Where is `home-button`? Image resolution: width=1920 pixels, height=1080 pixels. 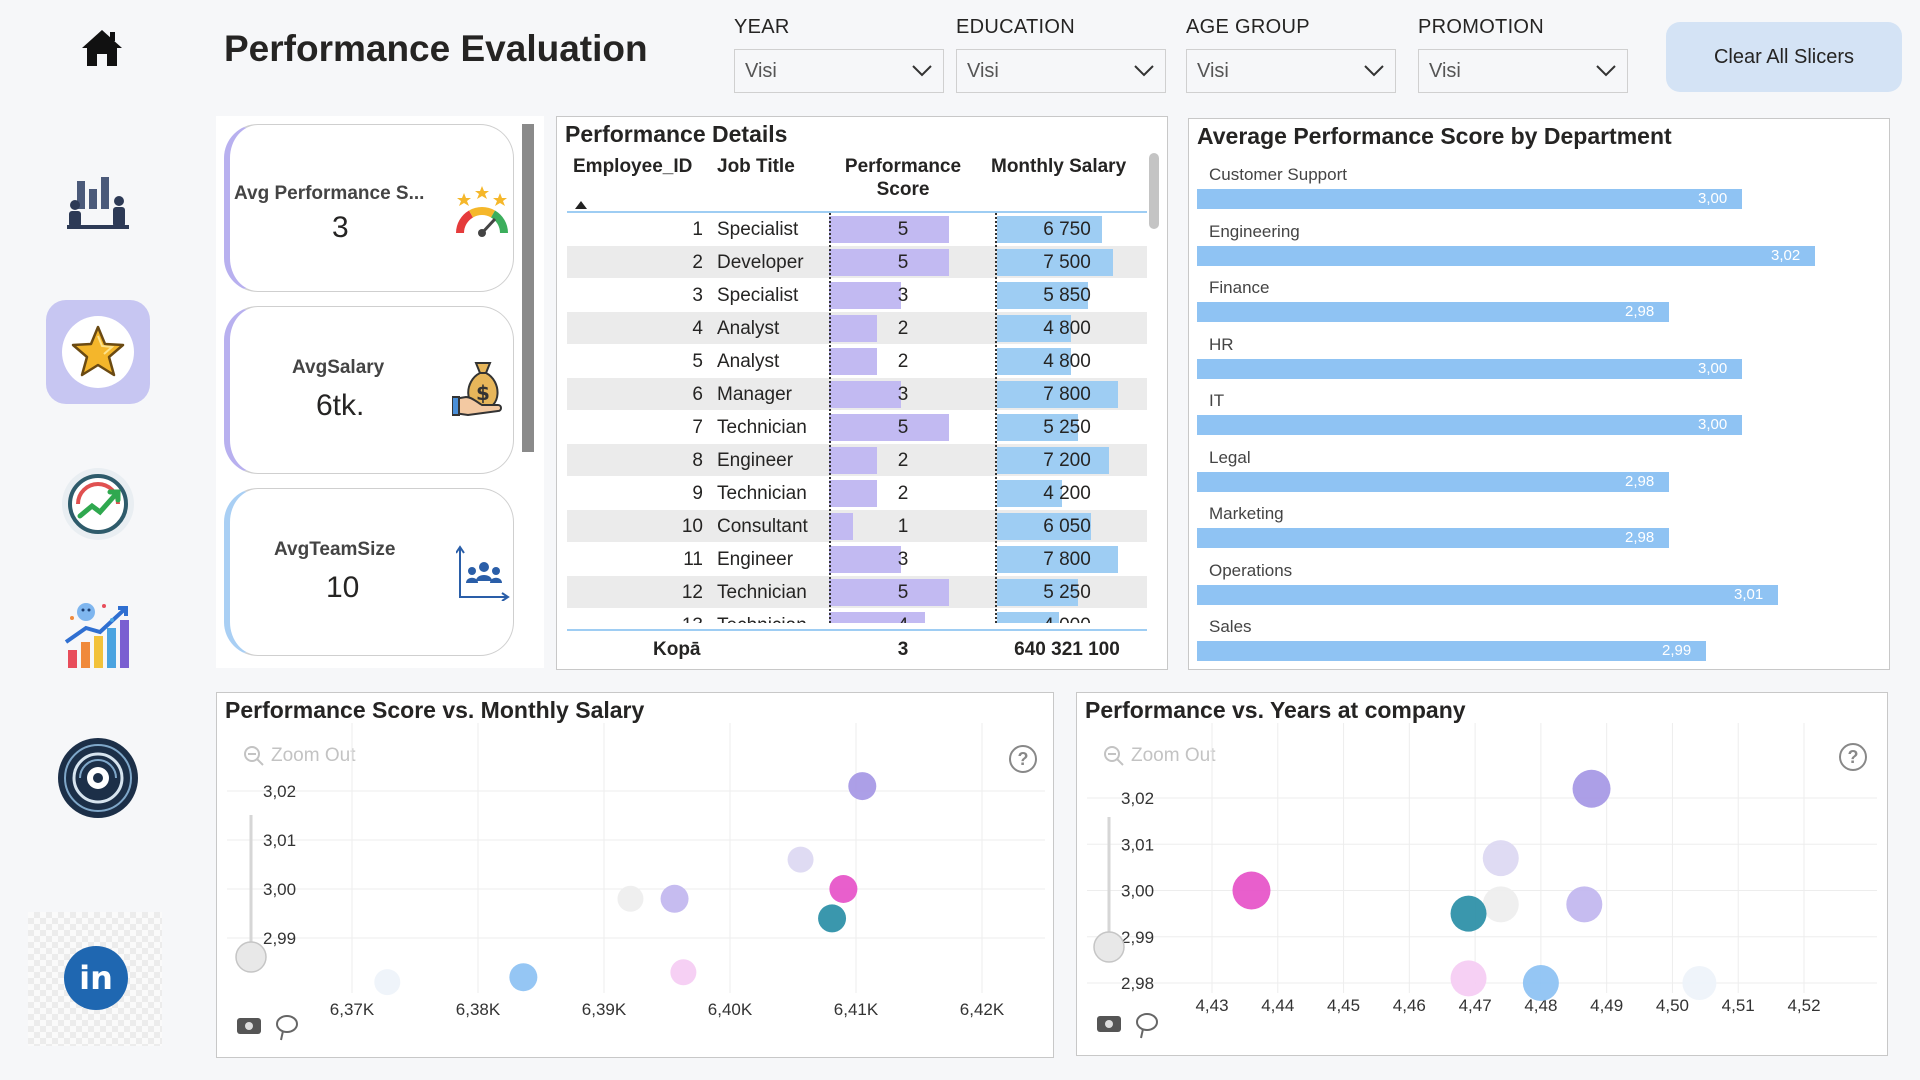
home-button is located at coordinates (102, 48).